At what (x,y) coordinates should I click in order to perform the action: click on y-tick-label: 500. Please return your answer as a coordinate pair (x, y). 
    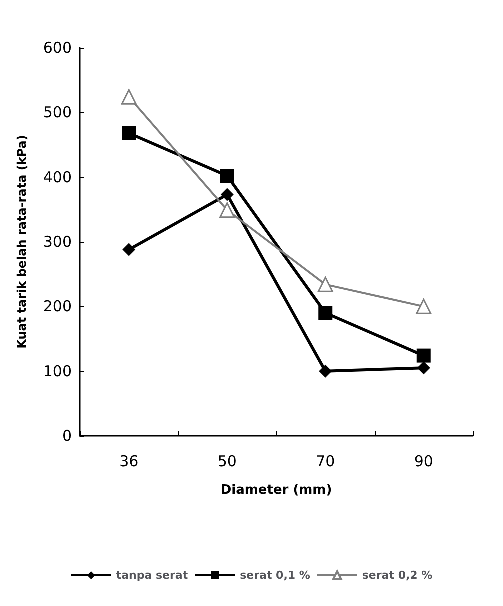
    Looking at the image, I should click on (57, 113).